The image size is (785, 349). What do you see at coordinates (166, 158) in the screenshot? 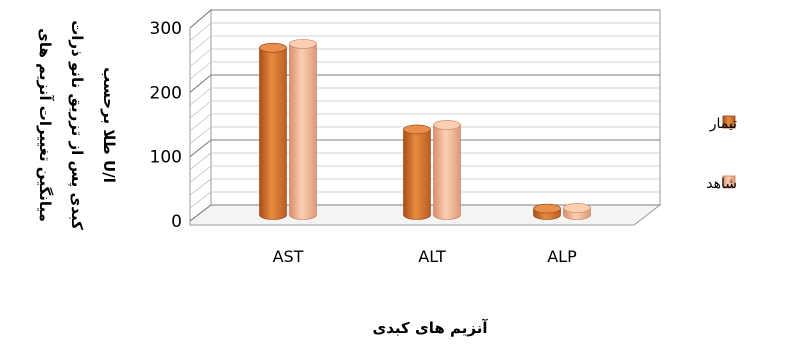
I see `y-tick-label: 100` at bounding box center [166, 158].